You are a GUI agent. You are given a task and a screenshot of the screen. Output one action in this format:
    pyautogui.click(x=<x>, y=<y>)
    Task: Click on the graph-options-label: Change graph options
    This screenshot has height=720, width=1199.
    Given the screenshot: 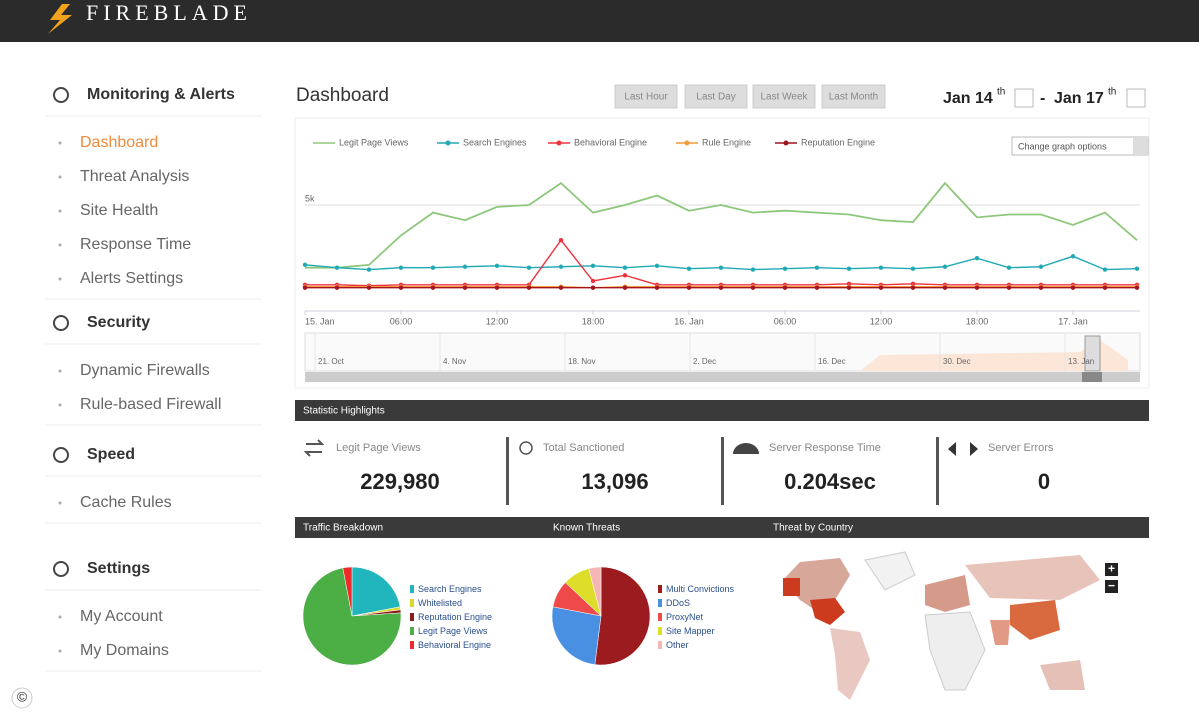 What is the action you would take?
    pyautogui.click(x=1062, y=146)
    